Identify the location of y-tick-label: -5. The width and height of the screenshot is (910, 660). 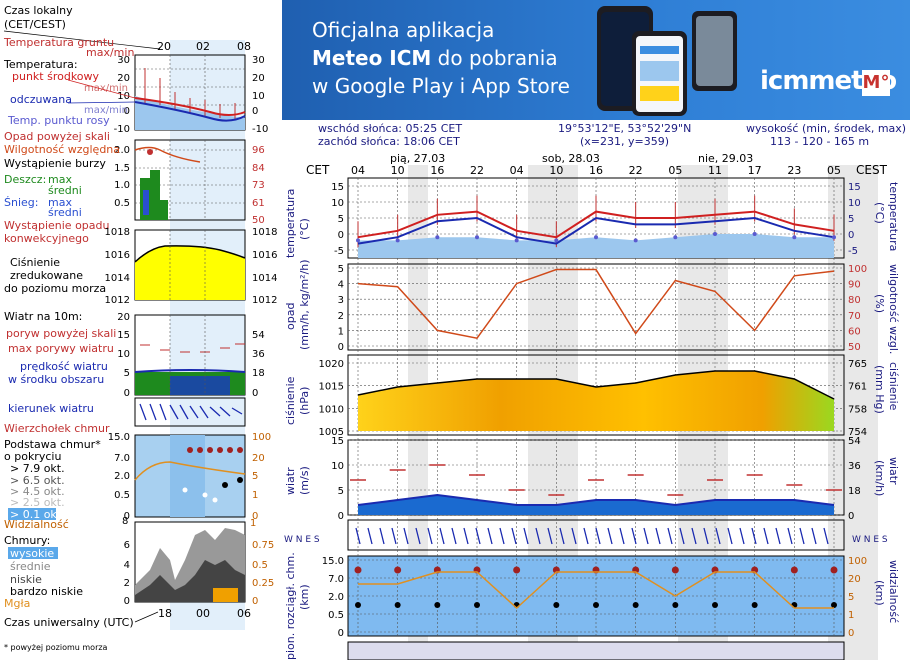
(339, 251).